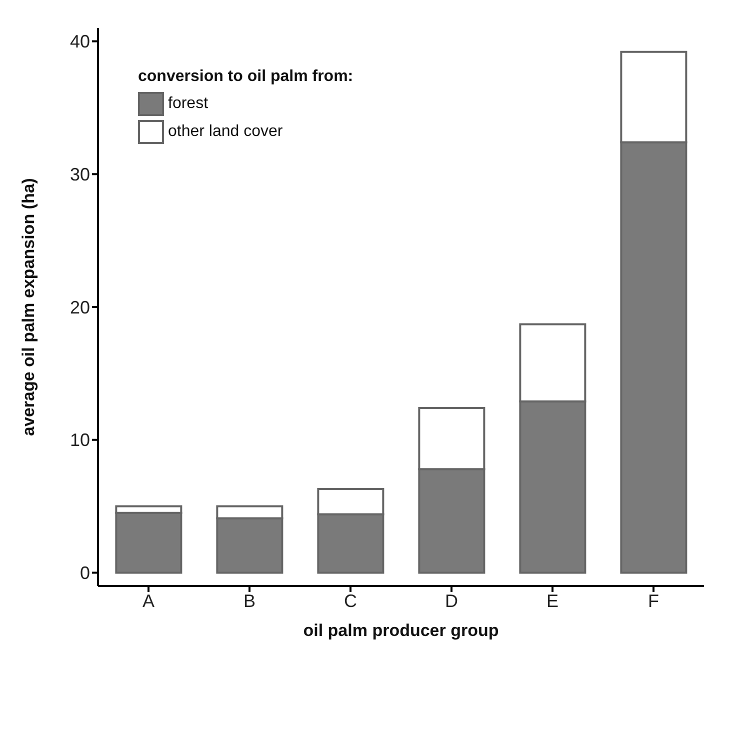 The height and width of the screenshot is (742, 732). I want to click on legend-title: conversion to oil palm from:, so click(246, 77).